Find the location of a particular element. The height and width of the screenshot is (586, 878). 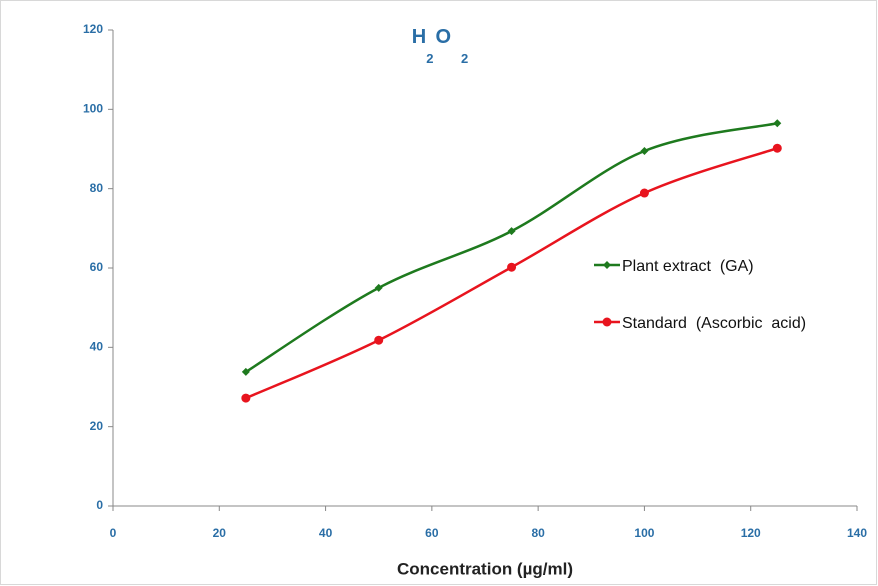

x-tick-label: 40 is located at coordinates (326, 533).